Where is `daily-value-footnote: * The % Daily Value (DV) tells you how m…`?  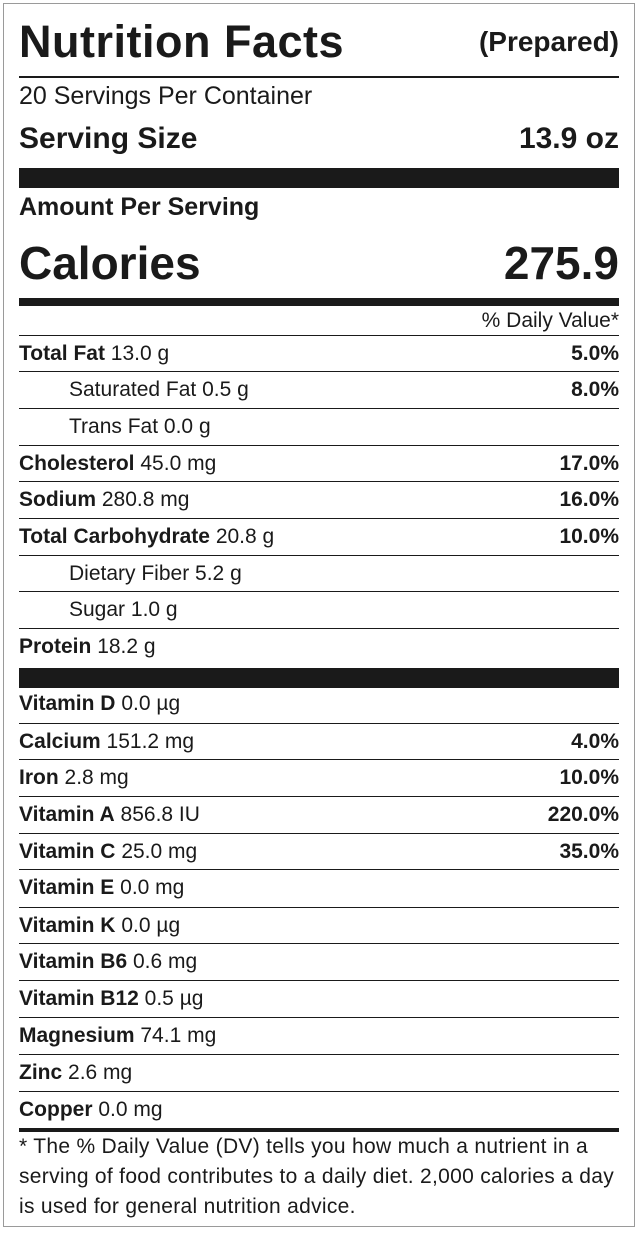 daily-value-footnote: * The % Daily Value (DV) tells you how m… is located at coordinates (317, 1176).